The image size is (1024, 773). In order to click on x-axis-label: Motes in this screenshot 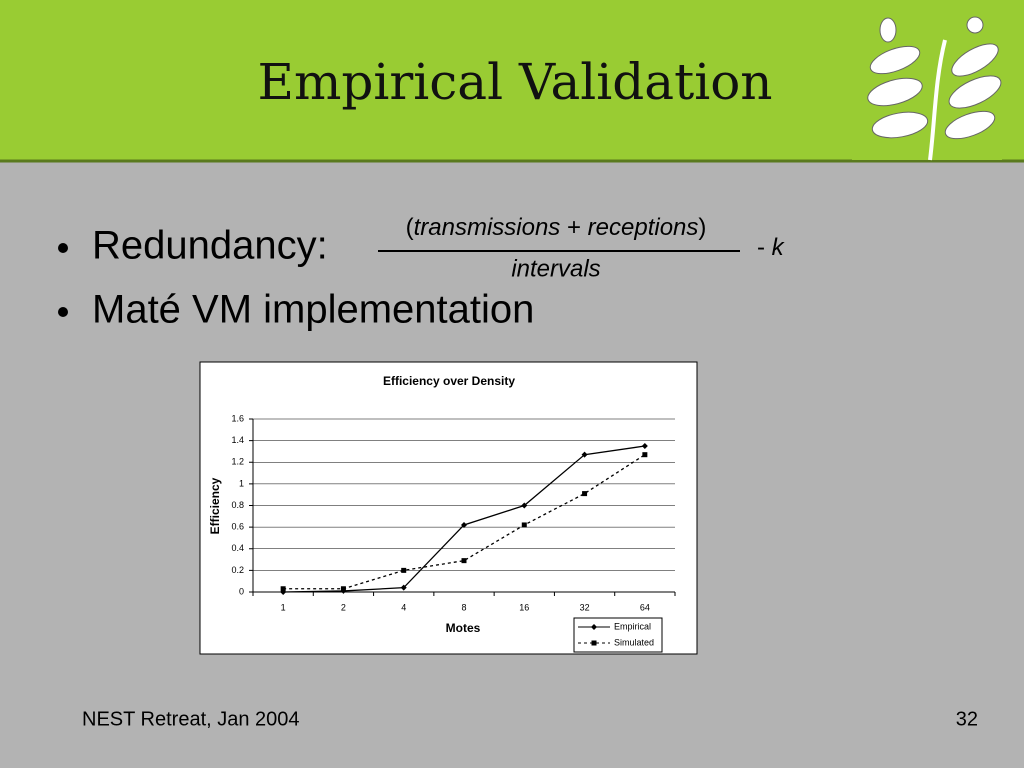, I will do `click(463, 628)`.